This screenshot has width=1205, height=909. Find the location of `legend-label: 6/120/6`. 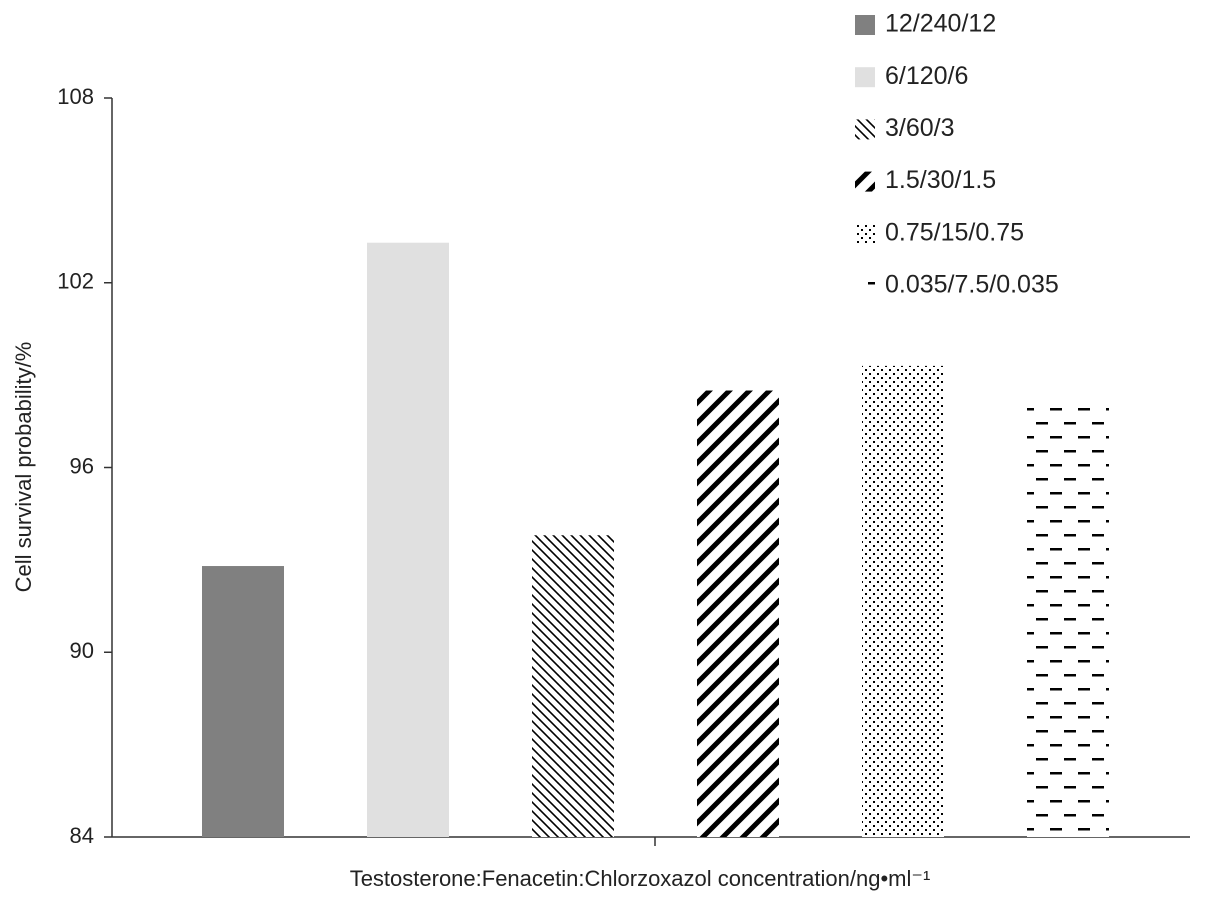

legend-label: 6/120/6 is located at coordinates (926, 76).